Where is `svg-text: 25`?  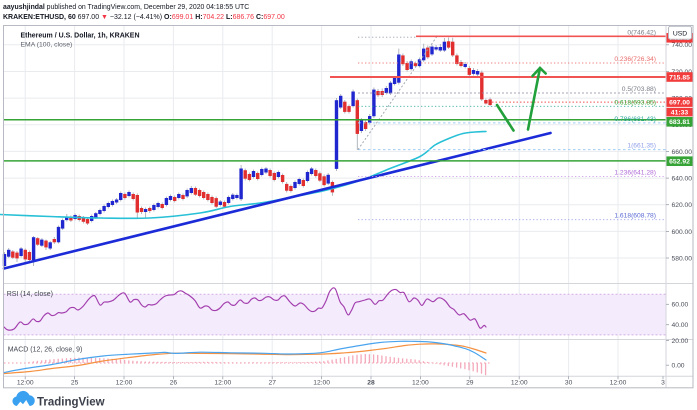
svg-text: 25 is located at coordinates (75, 383).